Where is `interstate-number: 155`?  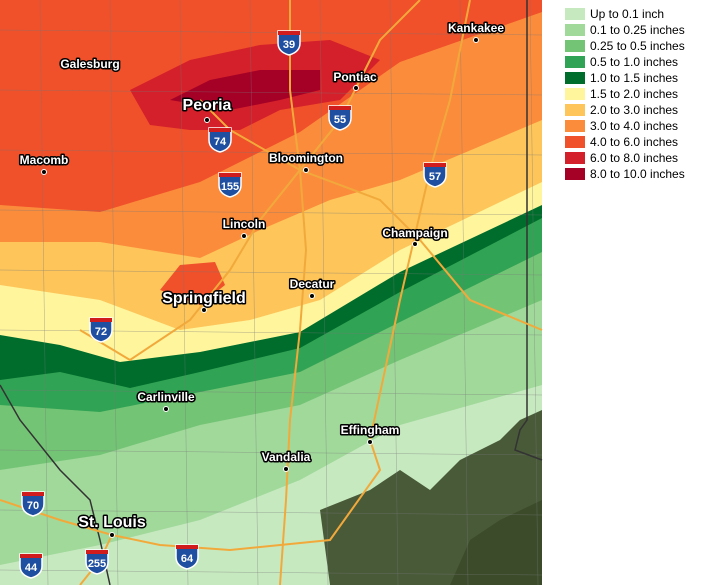 interstate-number: 155 is located at coordinates (230, 187).